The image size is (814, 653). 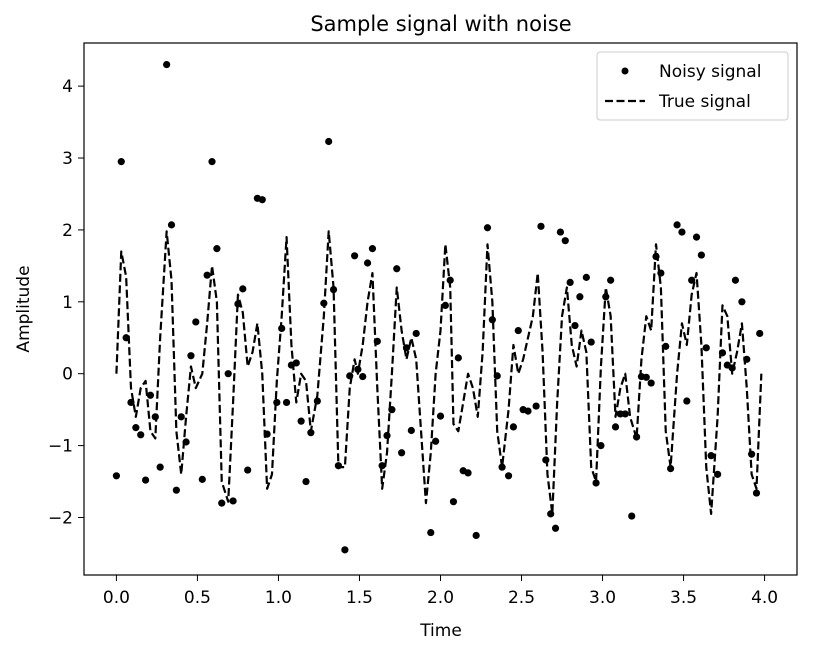 I want to click on legend-true-label: True signal, so click(x=704, y=102).